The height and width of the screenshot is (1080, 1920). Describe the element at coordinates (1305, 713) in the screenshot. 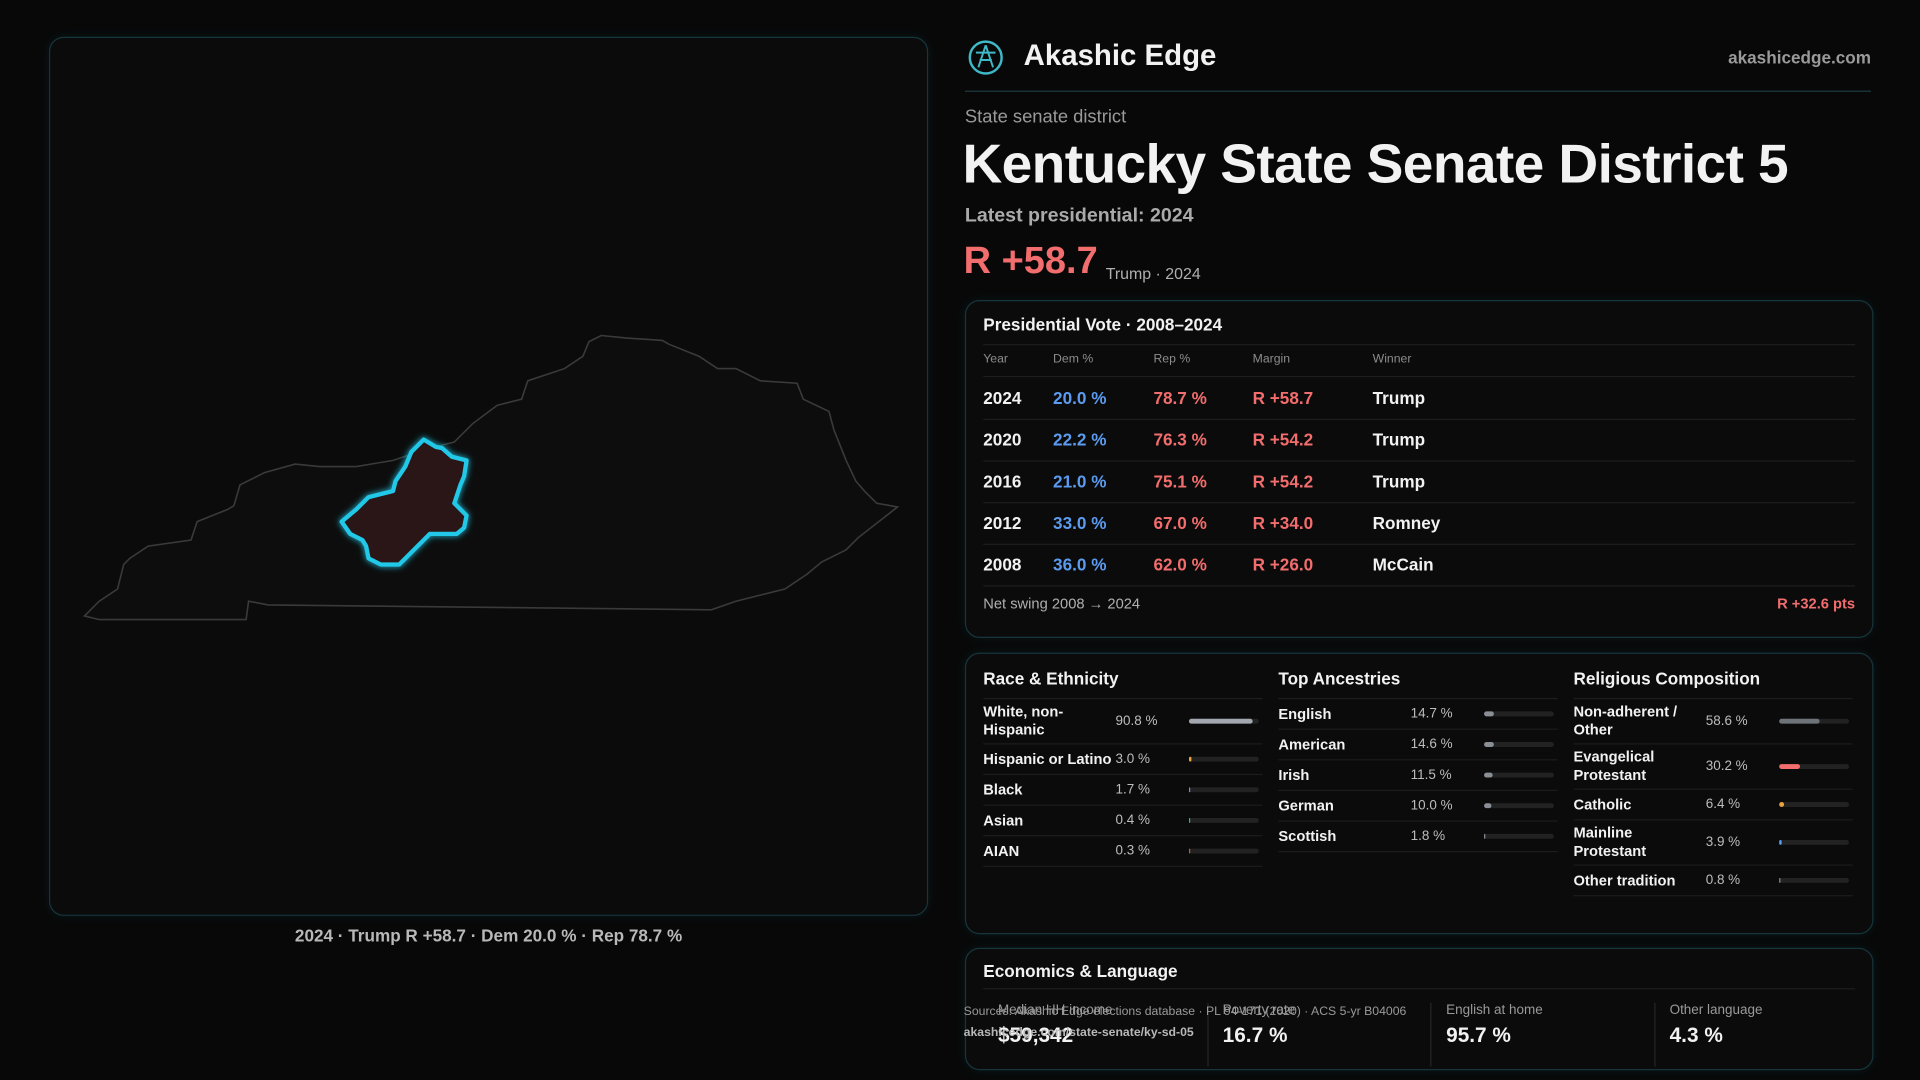

I see `row-label: English` at that location.